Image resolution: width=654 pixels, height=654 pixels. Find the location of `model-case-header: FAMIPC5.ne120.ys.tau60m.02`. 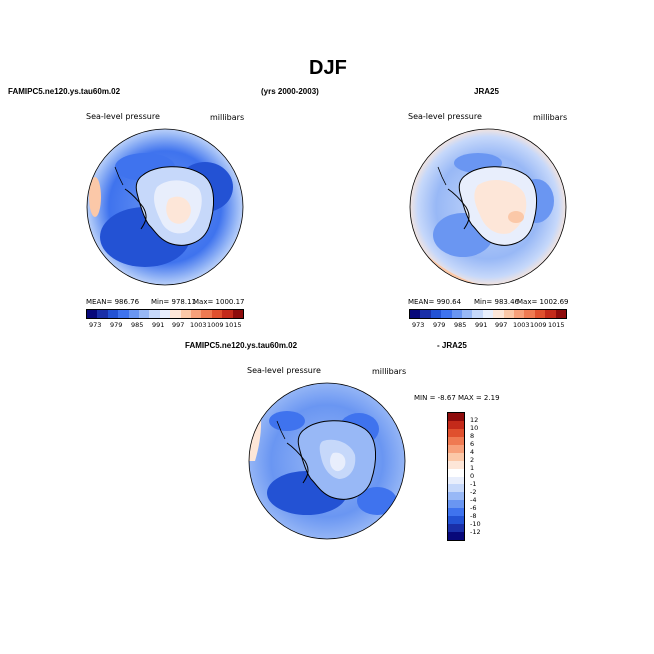

model-case-header: FAMIPC5.ne120.ys.tau60m.02 is located at coordinates (64, 91).